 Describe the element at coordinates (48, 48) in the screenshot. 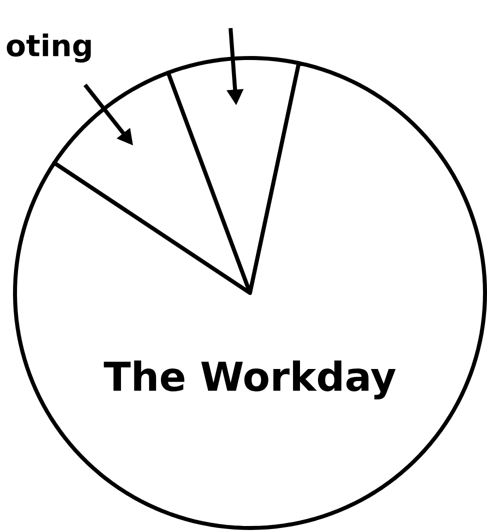

I see `slice-label: oting` at that location.